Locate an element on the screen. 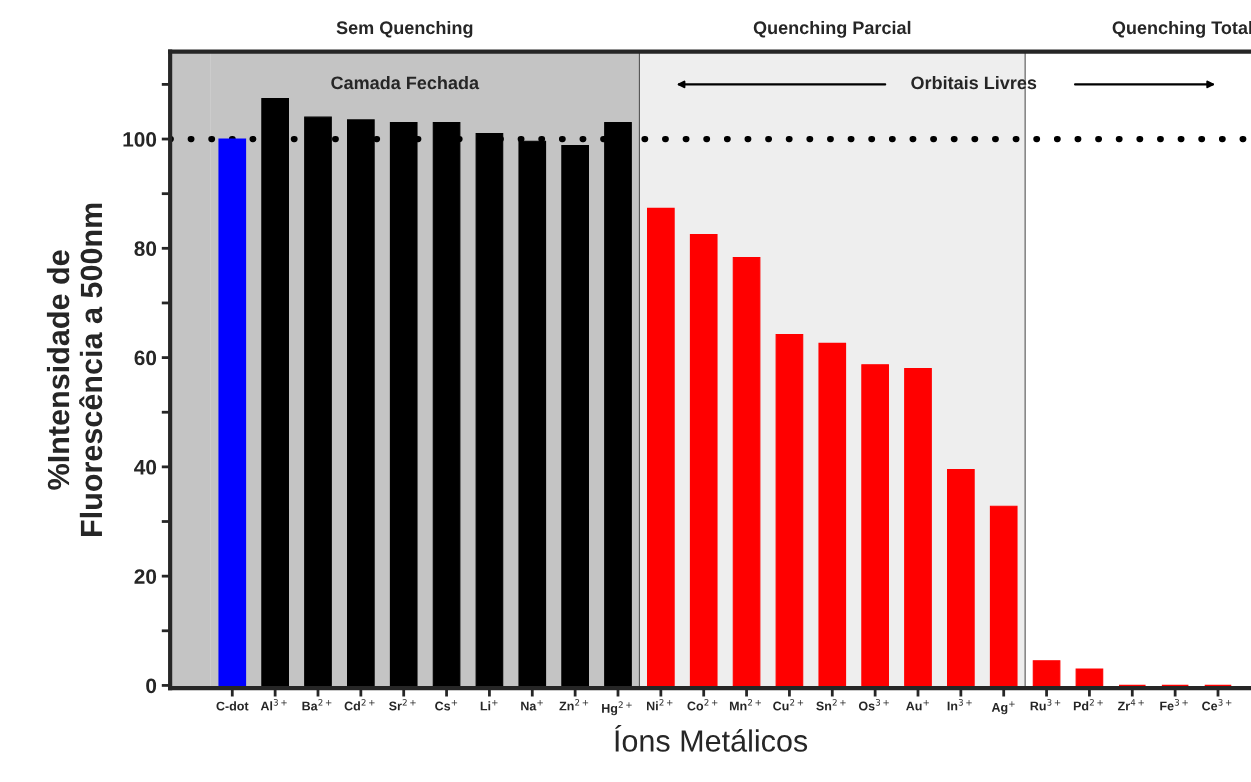 This screenshot has width=1251, height=782. x-tick-label: C-dot is located at coordinates (232, 706).